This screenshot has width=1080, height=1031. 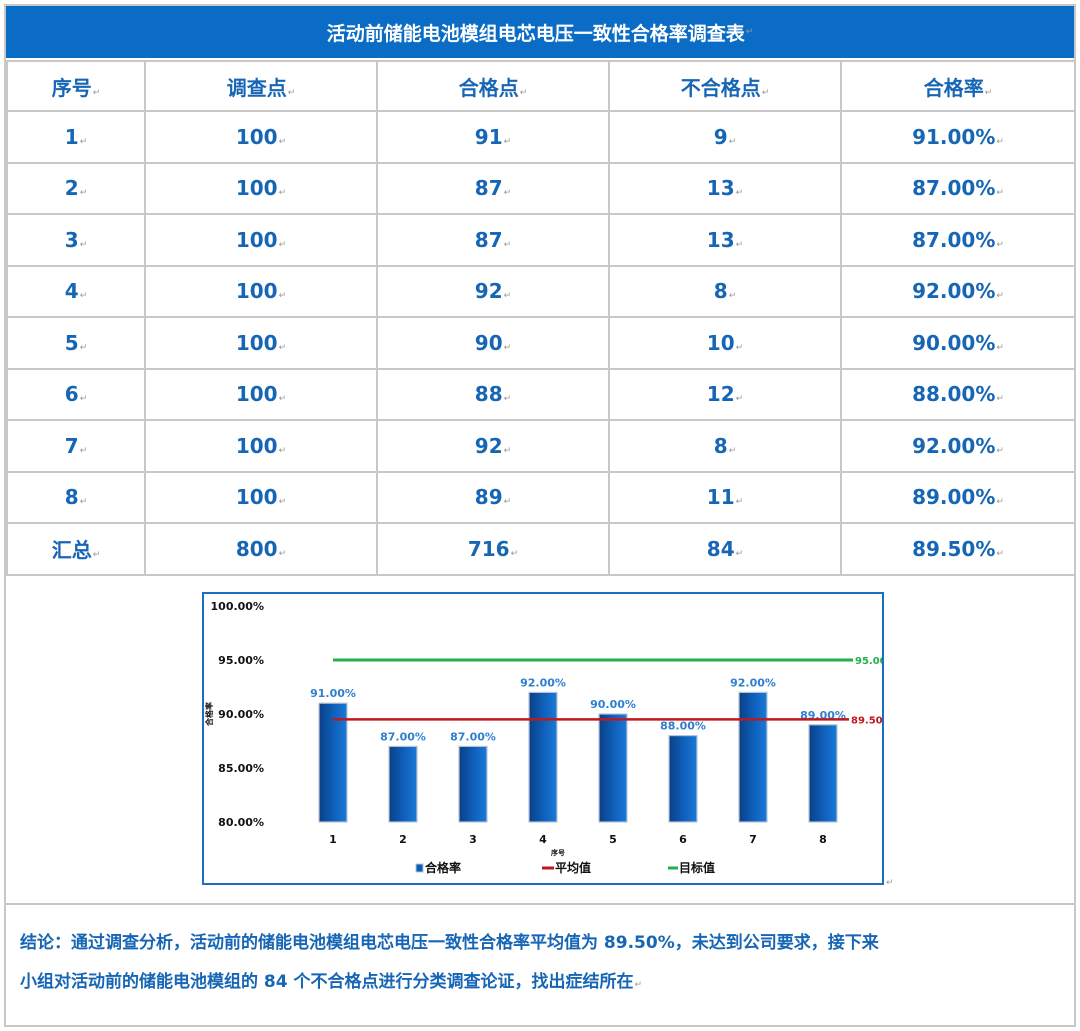 I want to click on cell-text: 7, so click(x=71, y=445).